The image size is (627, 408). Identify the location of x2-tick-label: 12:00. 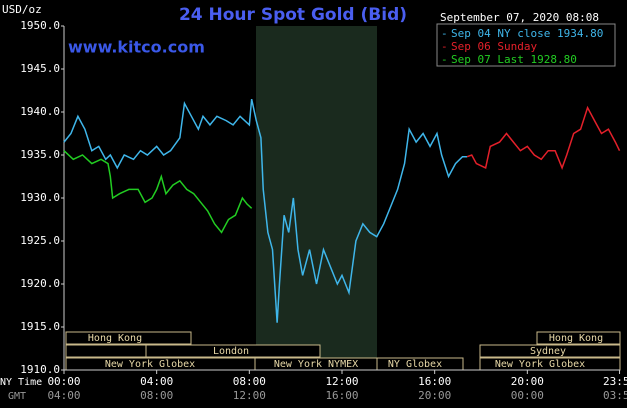
(249, 395).